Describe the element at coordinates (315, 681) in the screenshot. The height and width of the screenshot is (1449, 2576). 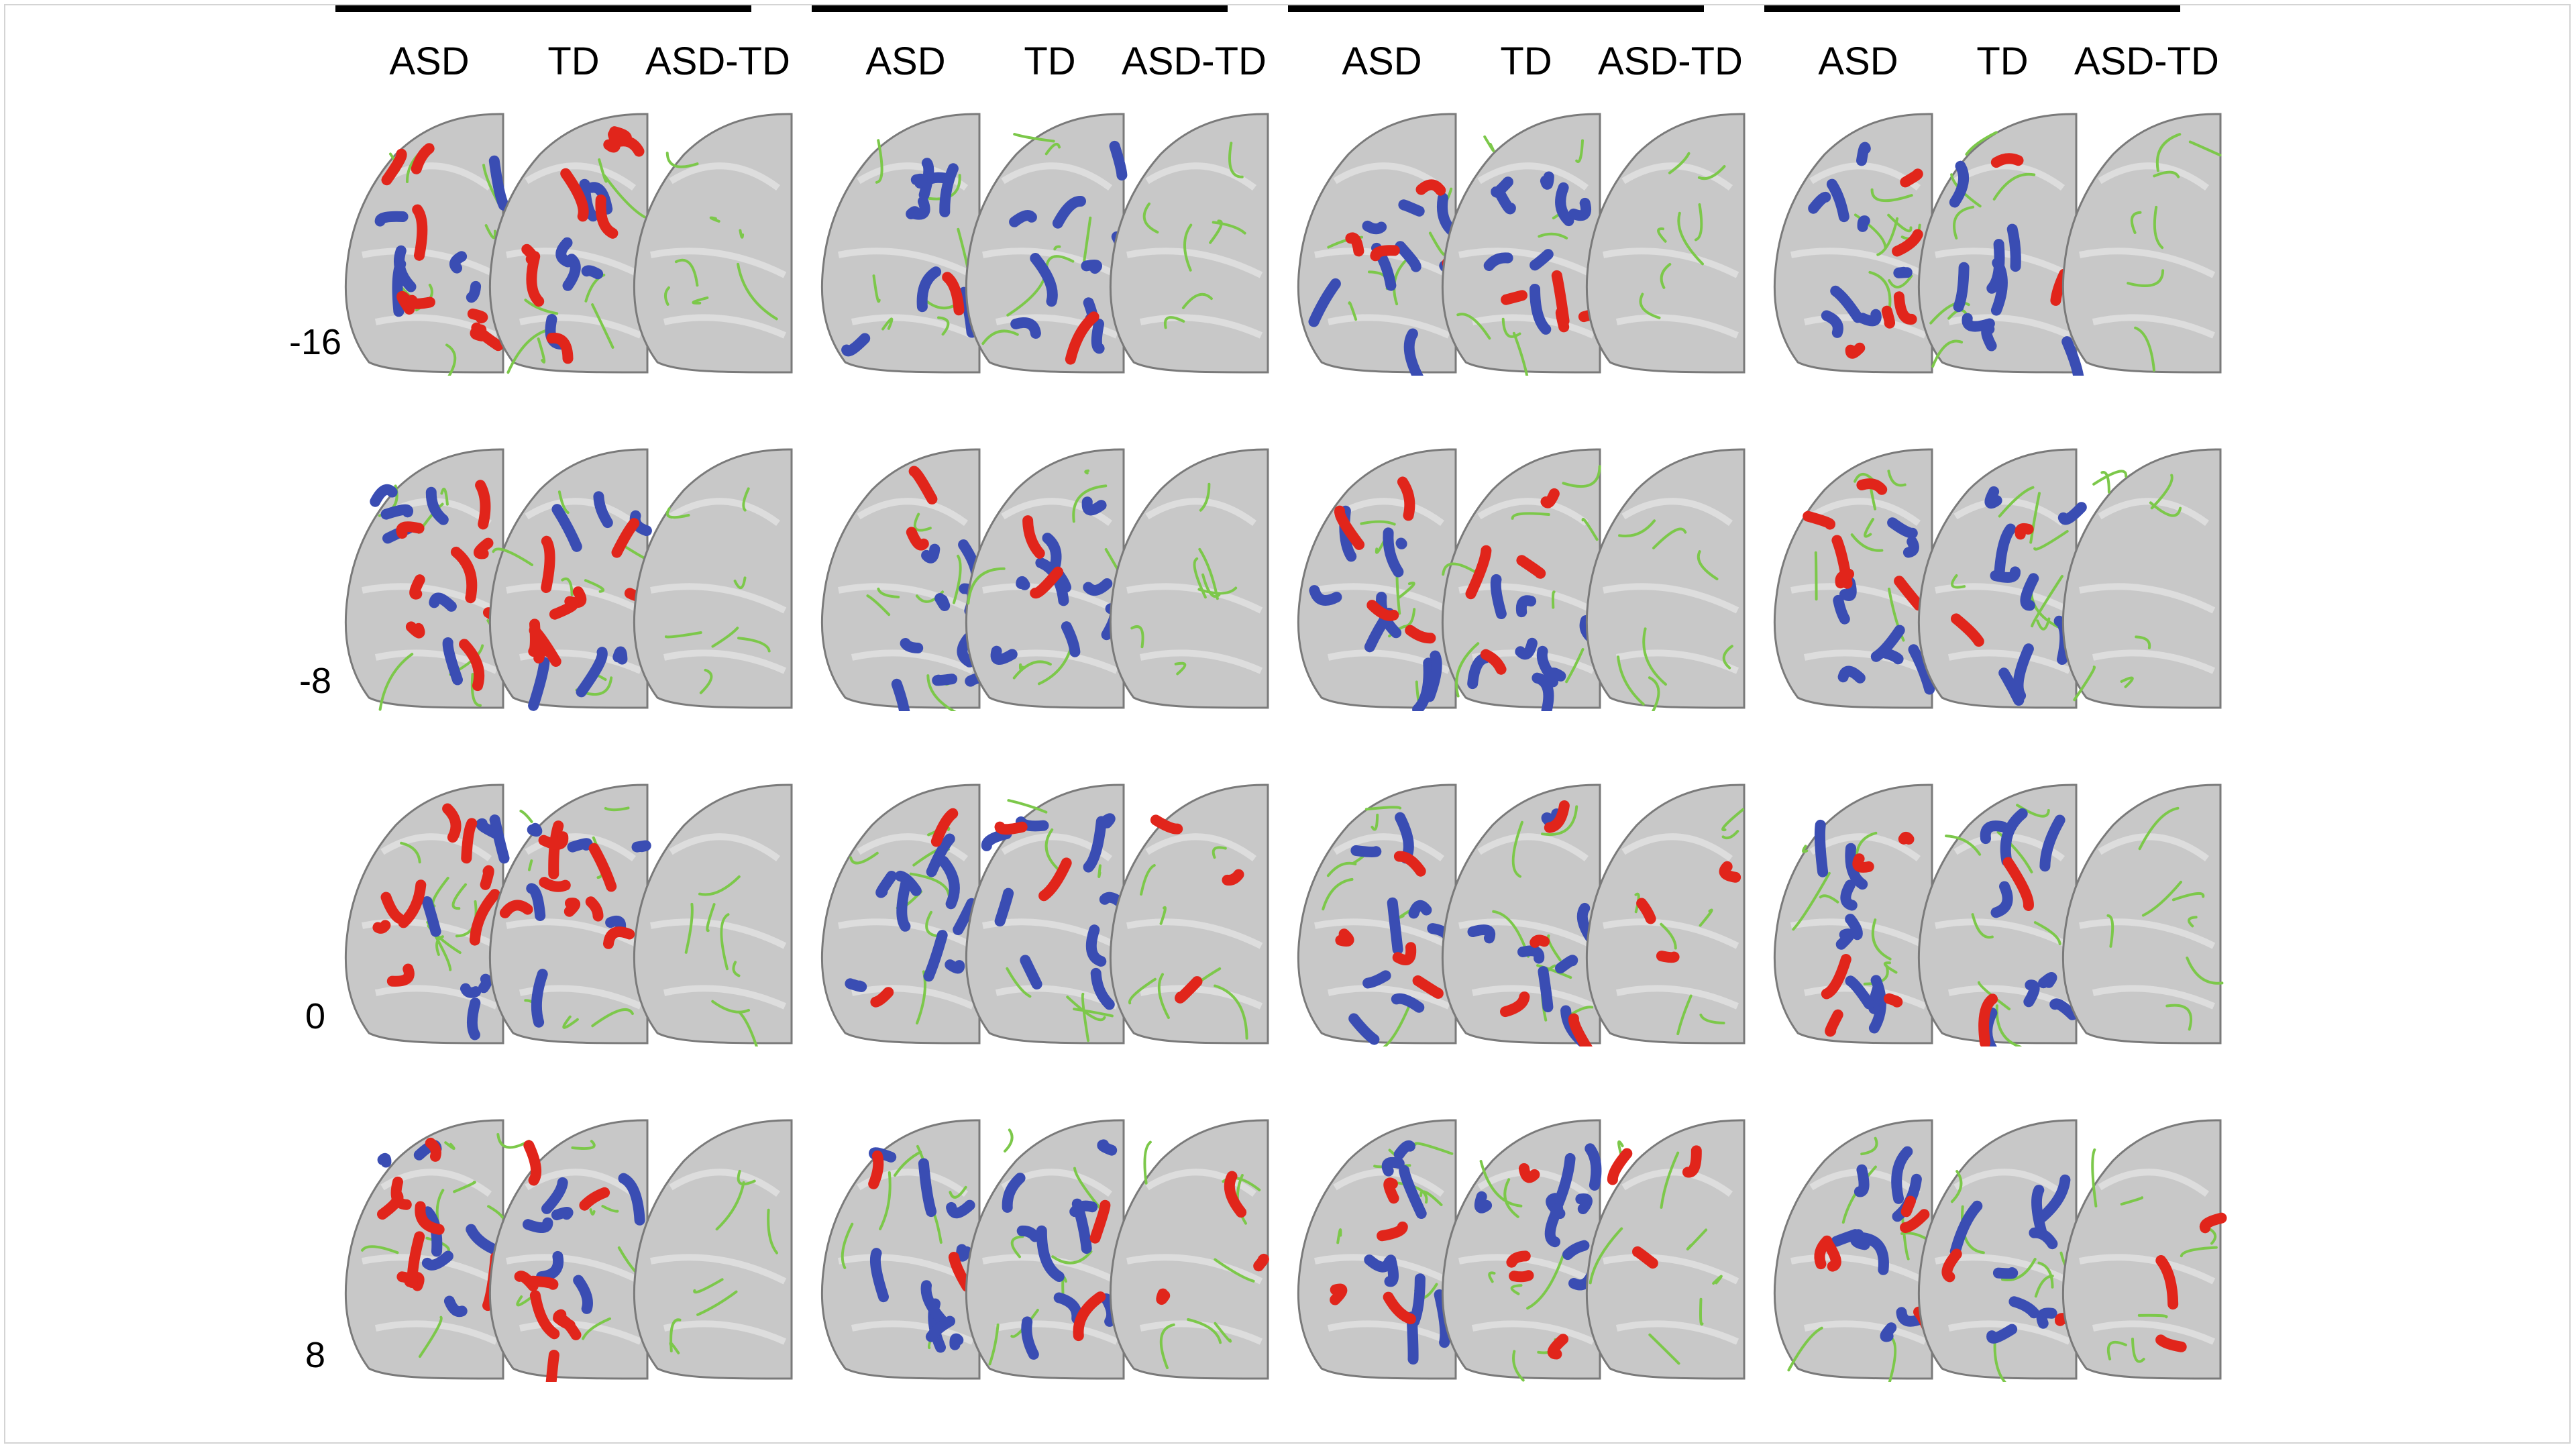
I see `slice-label: -8` at that location.